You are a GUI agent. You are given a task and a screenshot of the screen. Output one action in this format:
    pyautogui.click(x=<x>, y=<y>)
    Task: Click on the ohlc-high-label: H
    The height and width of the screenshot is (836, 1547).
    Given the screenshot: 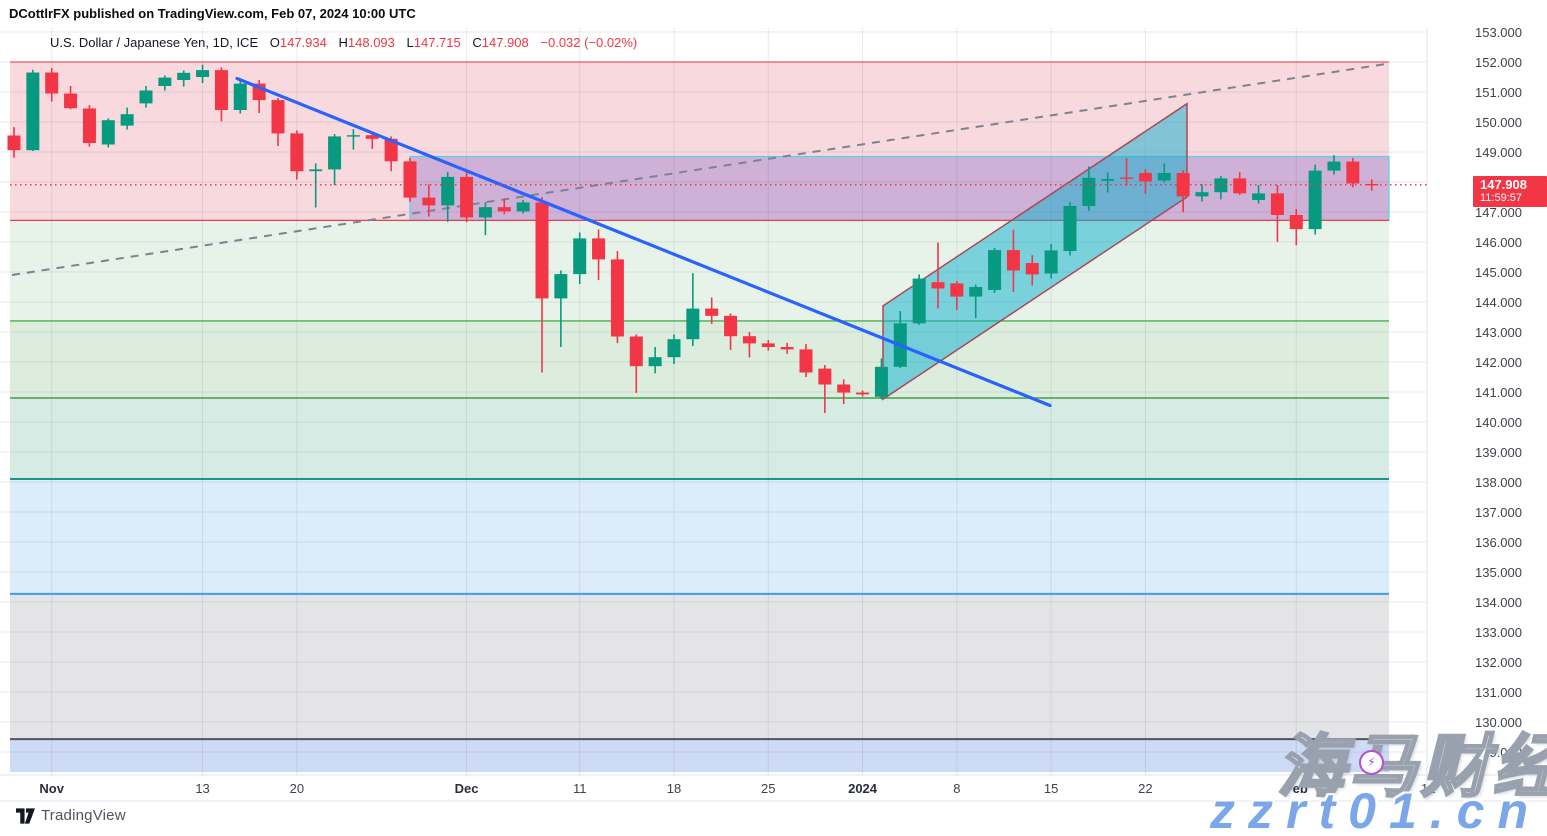 What is the action you would take?
    pyautogui.click(x=343, y=42)
    